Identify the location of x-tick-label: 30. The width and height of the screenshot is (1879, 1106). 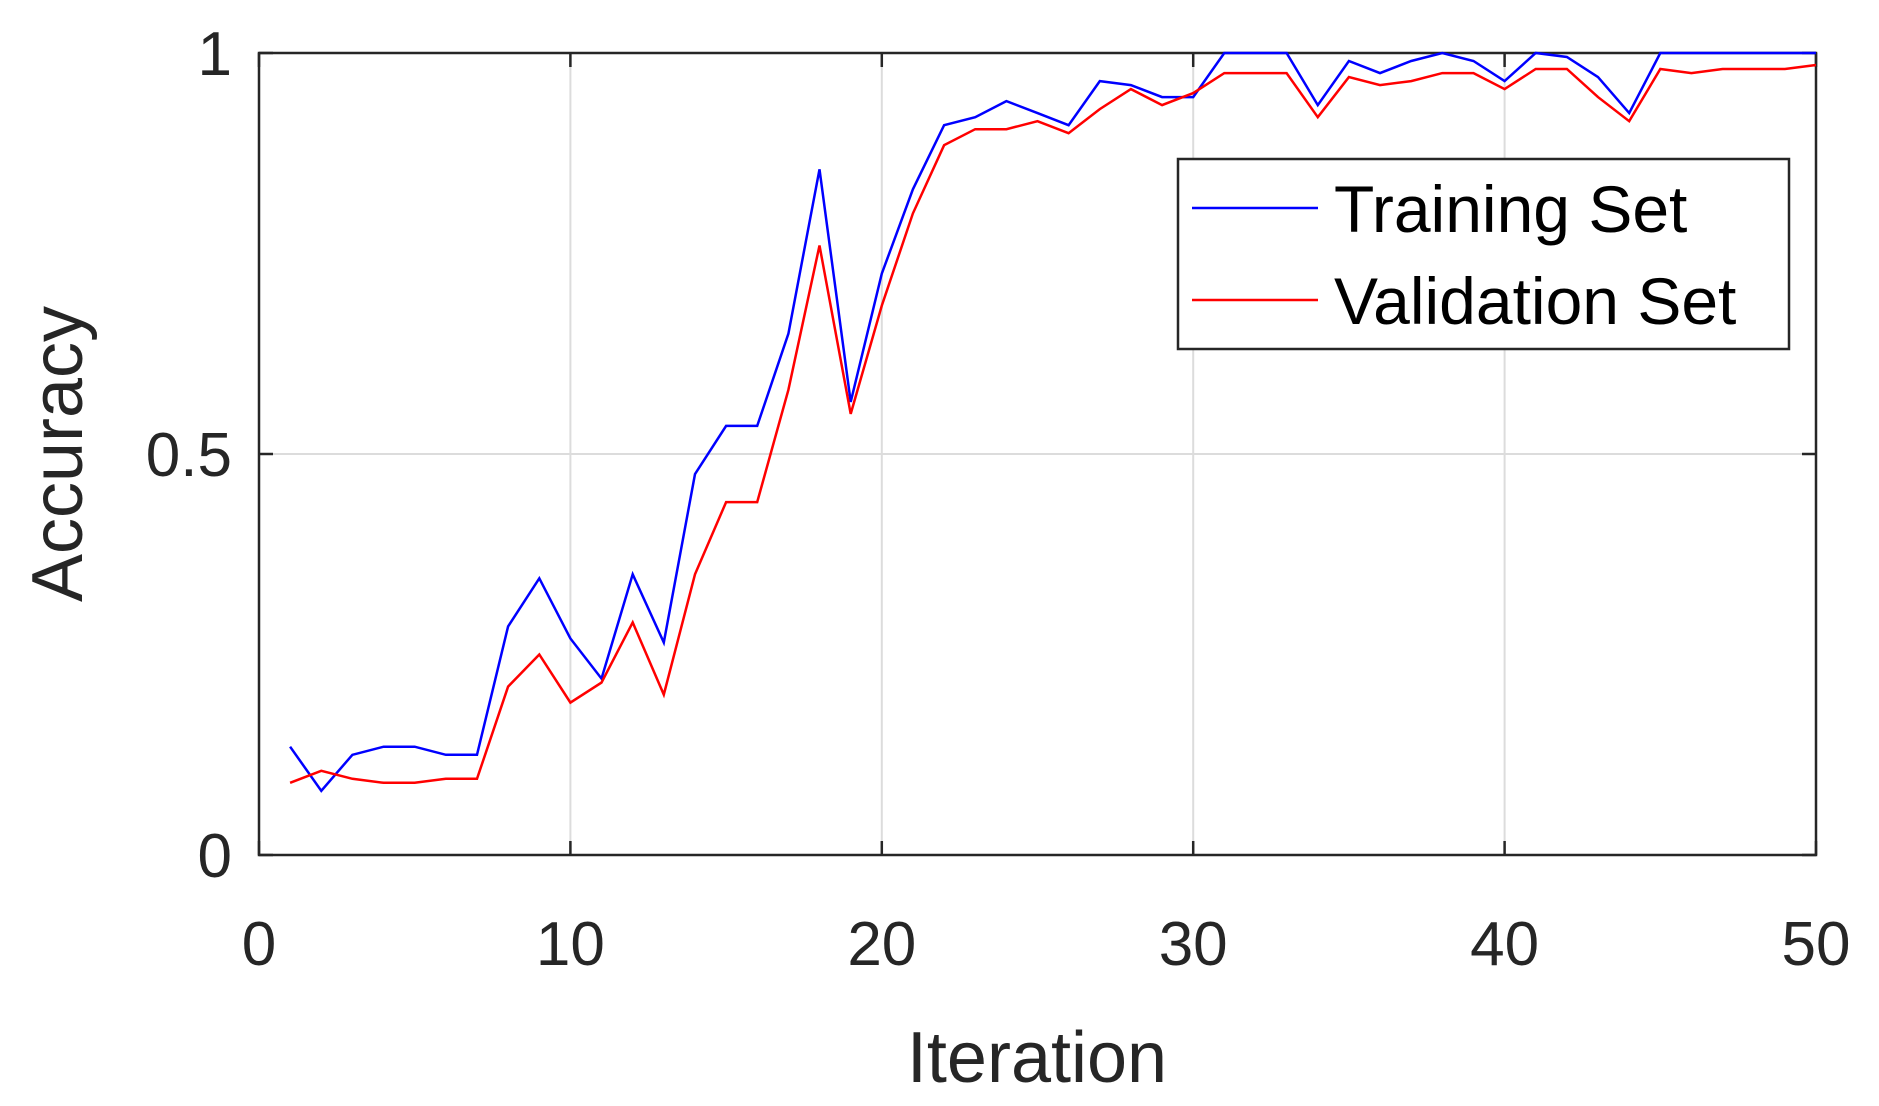
(1193, 944).